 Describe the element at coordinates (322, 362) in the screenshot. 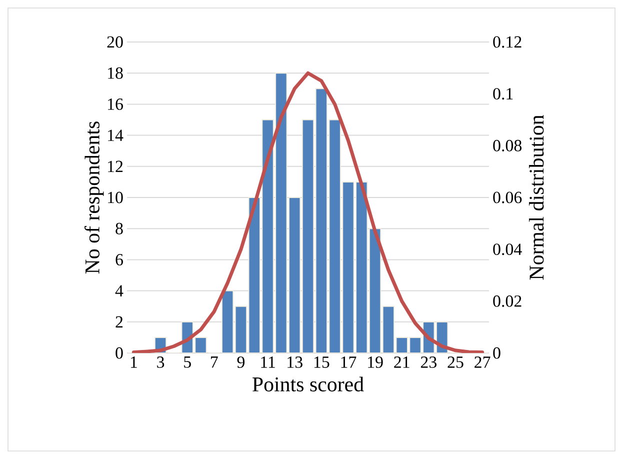

I see `x-tick-label: 15` at that location.